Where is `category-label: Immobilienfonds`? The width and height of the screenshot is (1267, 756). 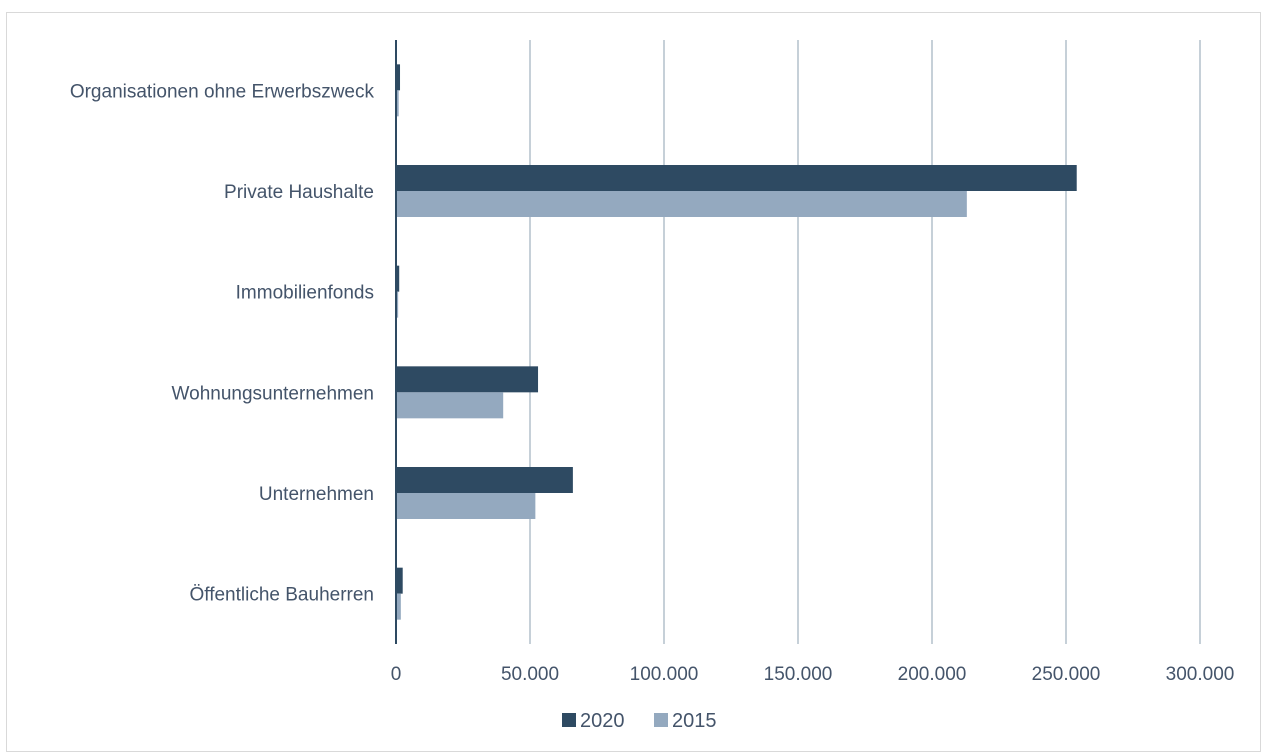
category-label: Immobilienfonds is located at coordinates (305, 293).